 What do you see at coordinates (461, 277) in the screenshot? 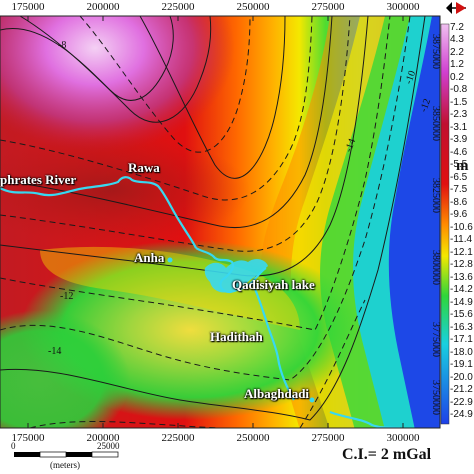
I see `legend-value: -13.6` at bounding box center [461, 277].